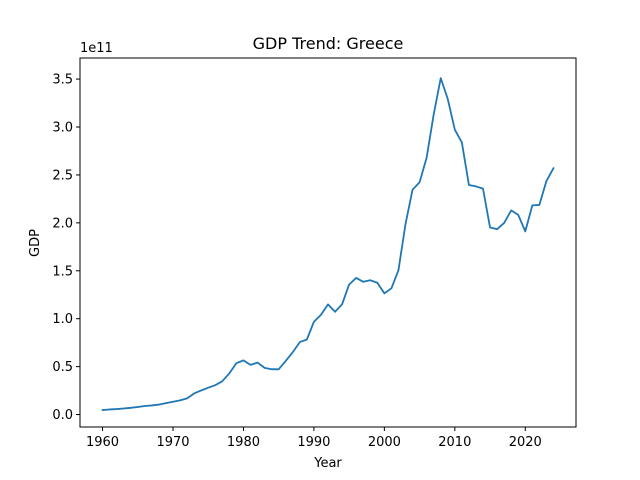 The width and height of the screenshot is (640, 480). Describe the element at coordinates (96, 48) in the screenshot. I see `y-axis-offset-label: 1e11` at that location.